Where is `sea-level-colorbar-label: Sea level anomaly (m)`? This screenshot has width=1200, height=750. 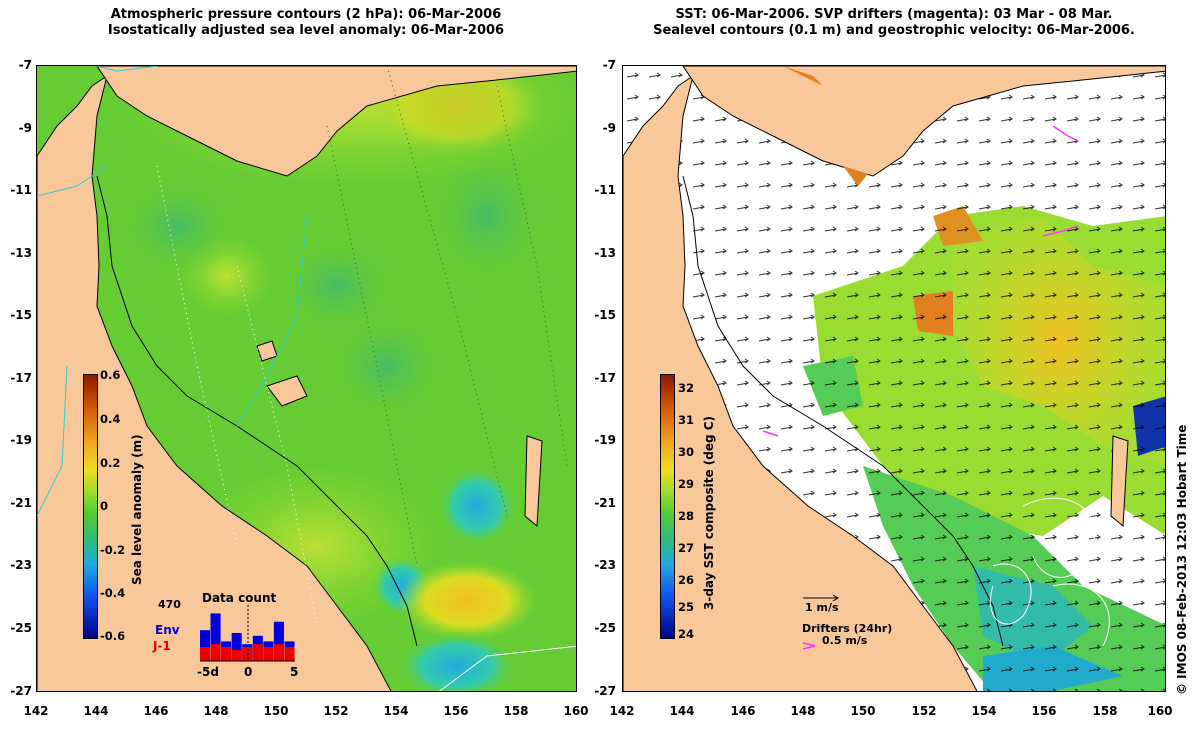 sea-level-colorbar-label: Sea level anomaly (m) is located at coordinates (137, 509).